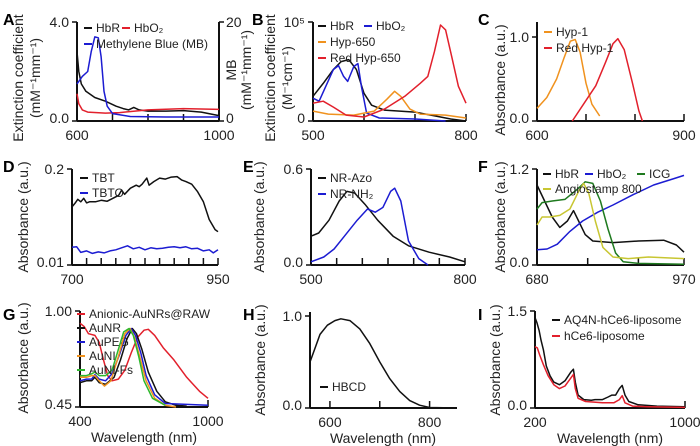 The image size is (700, 446). Describe the element at coordinates (60, 22) in the screenshot. I see `y-tick-label: 4.0` at that location.